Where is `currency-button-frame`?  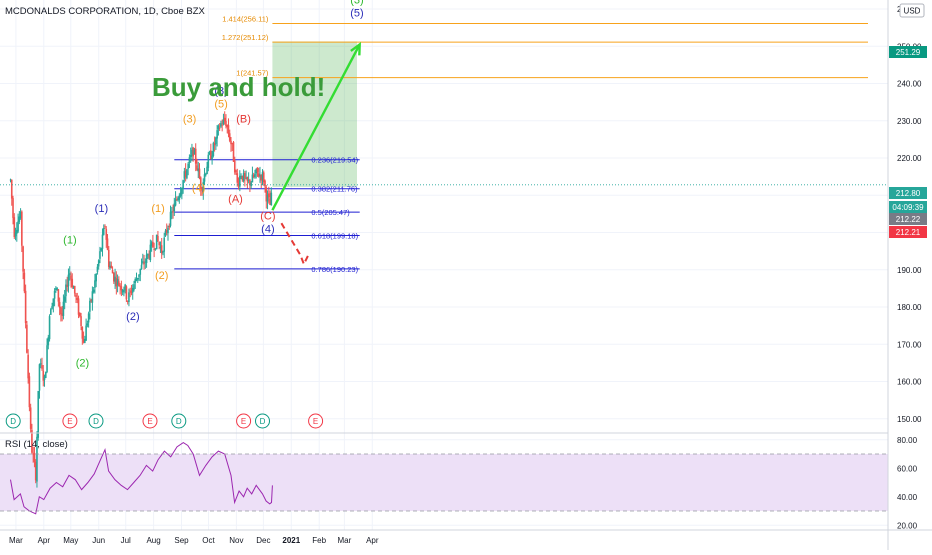
currency-button-frame is located at coordinates (912, 10).